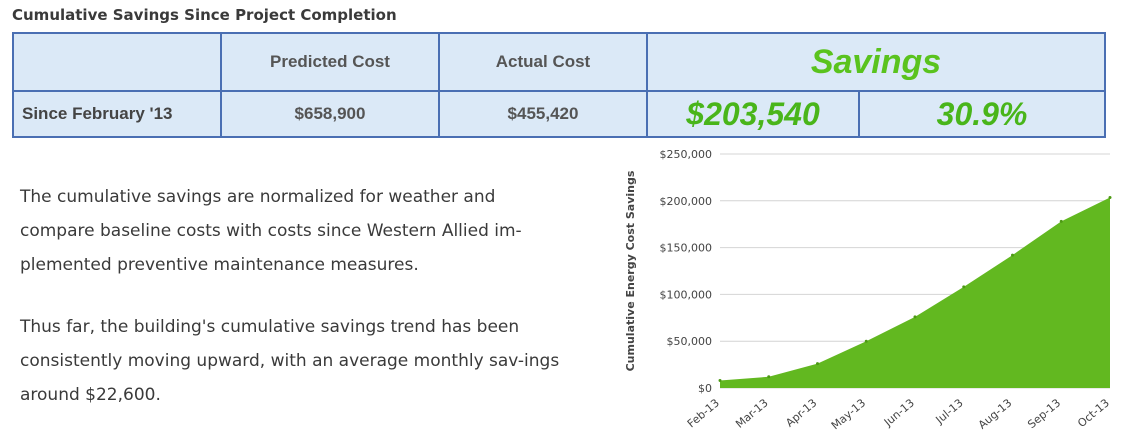 Image resolution: width=1124 pixels, height=447 pixels. I want to click on header-savings: Savings, so click(876, 62).